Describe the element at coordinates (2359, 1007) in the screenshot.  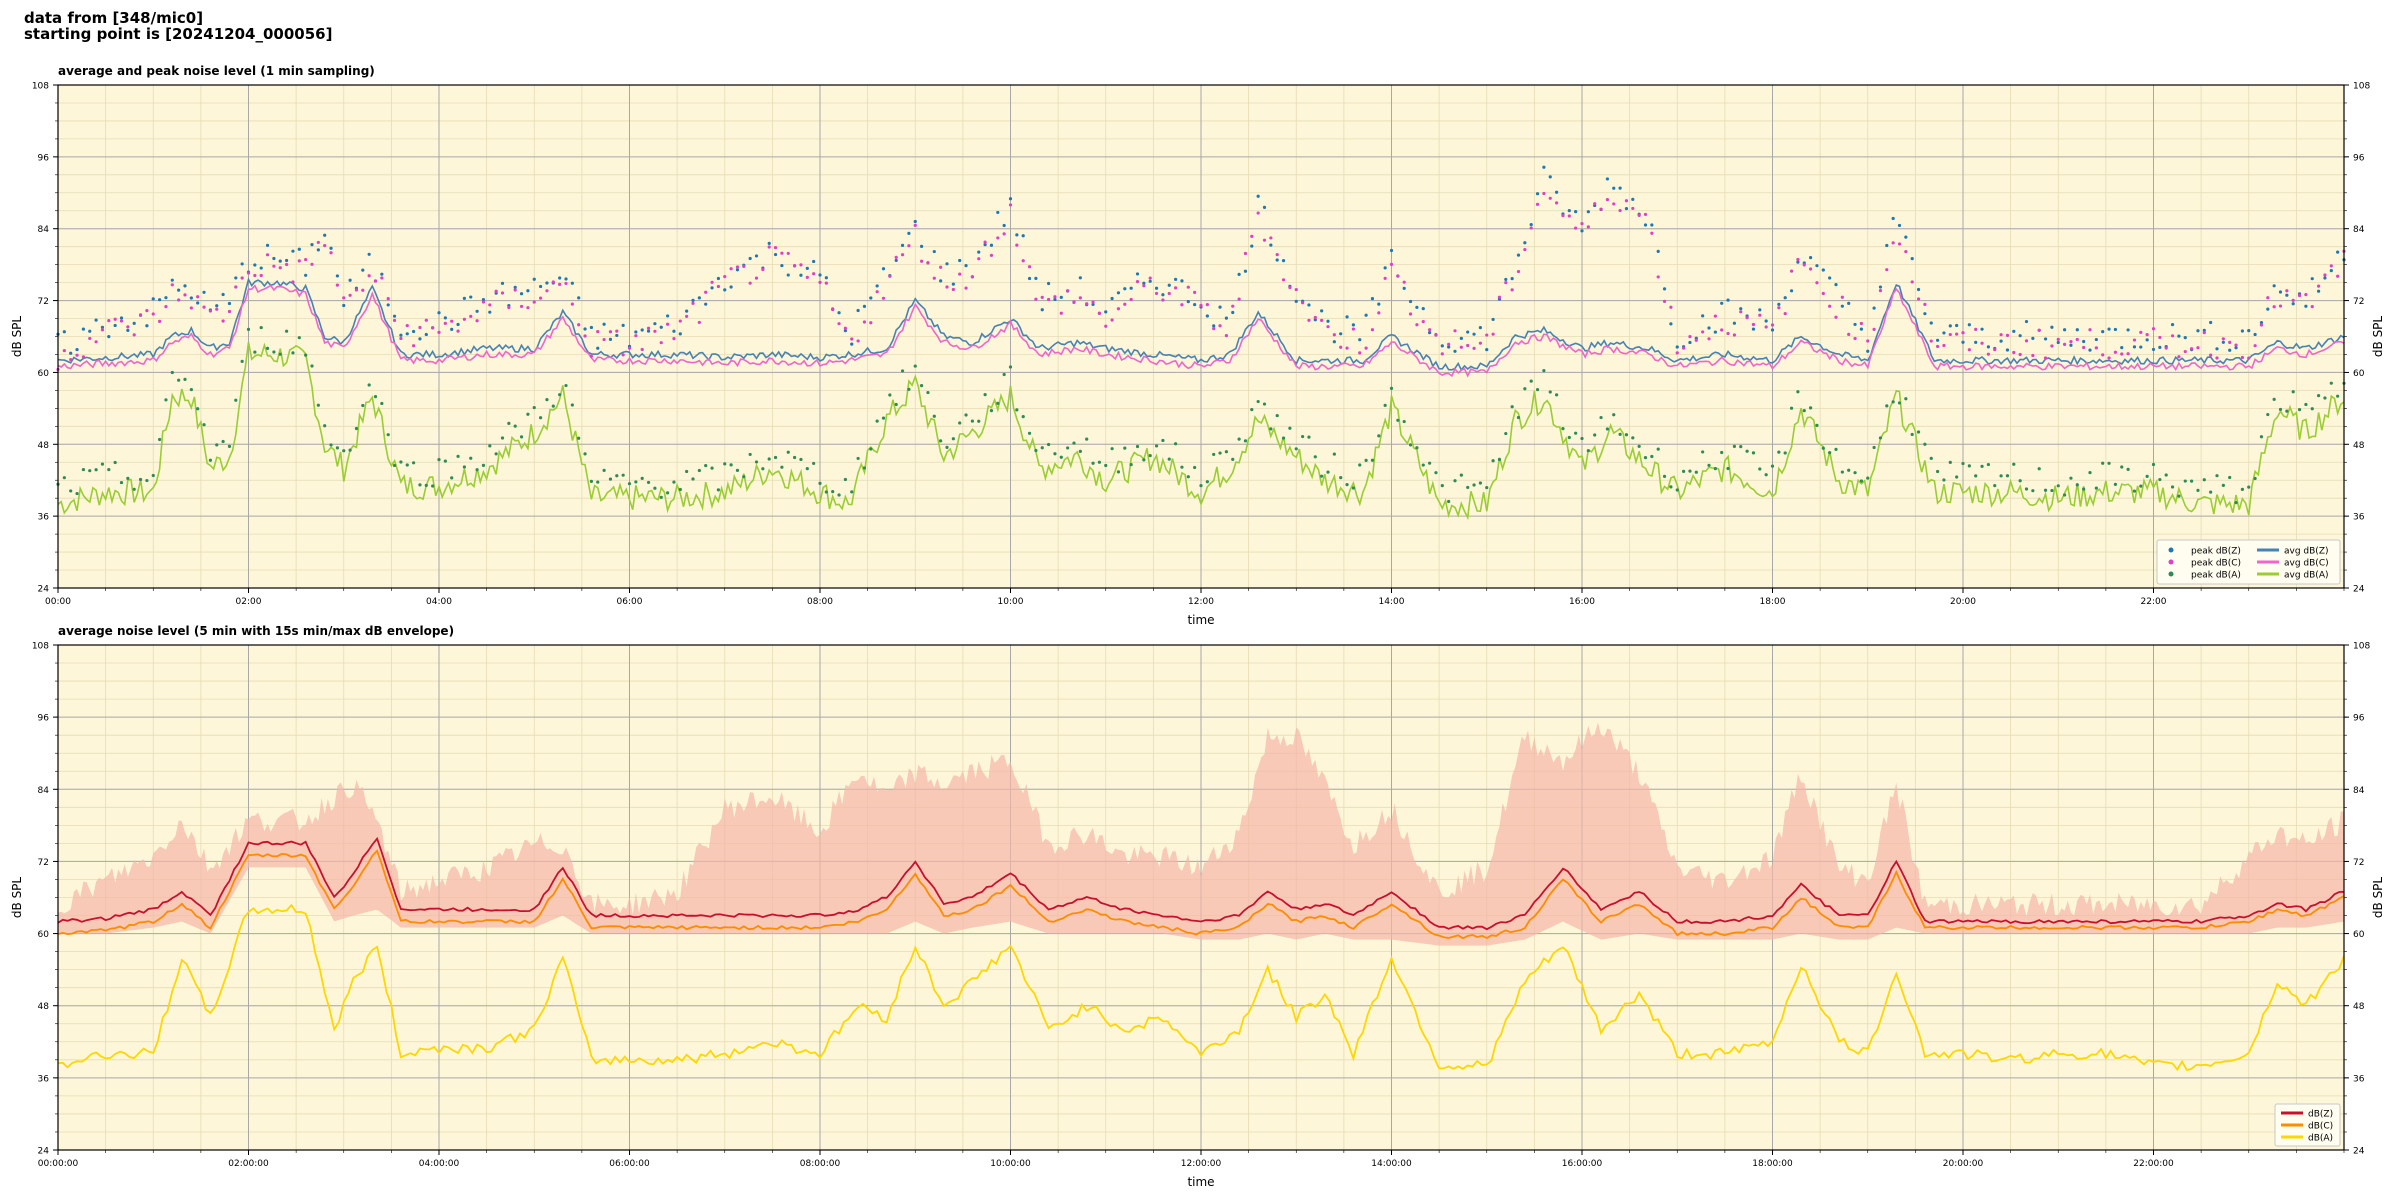
I see `y-tick-label-right: 48` at that location.